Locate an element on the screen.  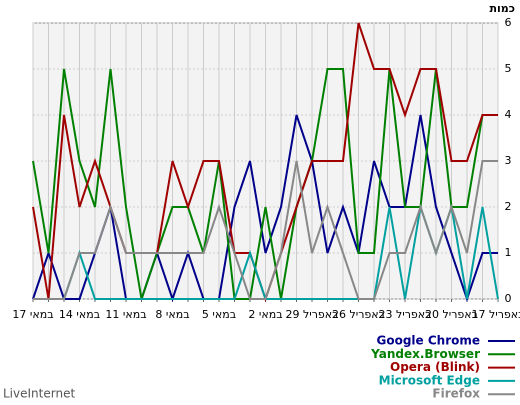
y-tick-label: 5 is located at coordinates (508, 68).